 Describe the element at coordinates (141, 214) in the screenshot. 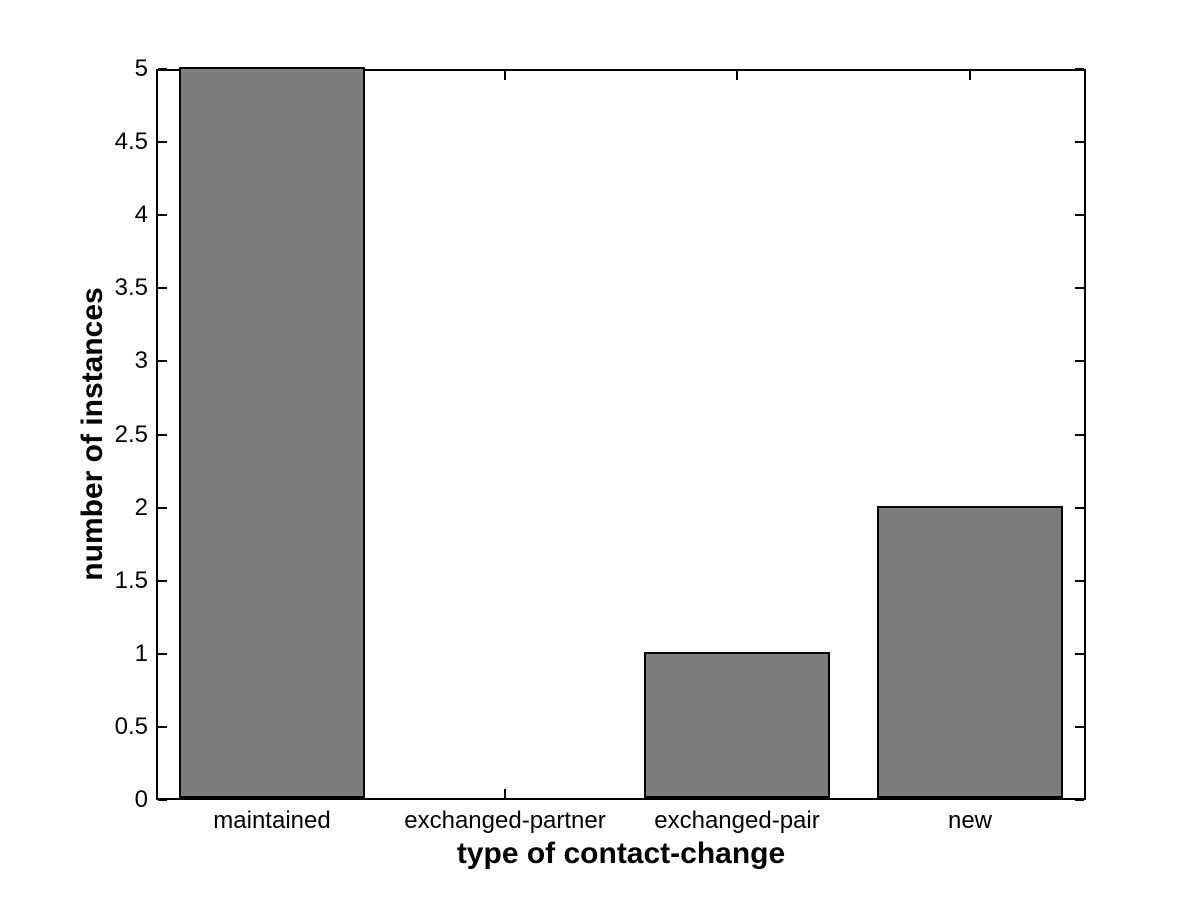

I see `y-tick-label: 4` at that location.